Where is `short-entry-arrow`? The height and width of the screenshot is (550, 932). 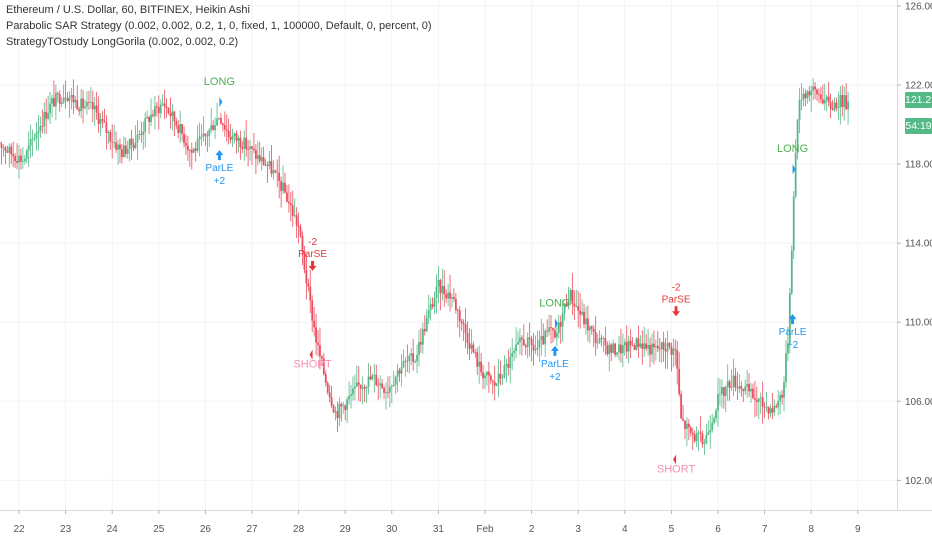 short-entry-arrow is located at coordinates (676, 311).